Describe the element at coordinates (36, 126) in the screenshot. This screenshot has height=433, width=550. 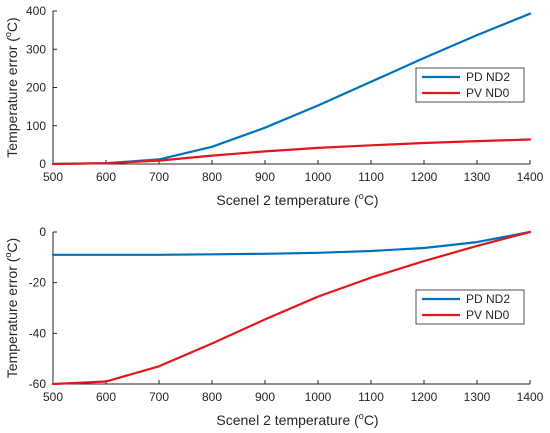
I see `y-tick-label: 100` at that location.